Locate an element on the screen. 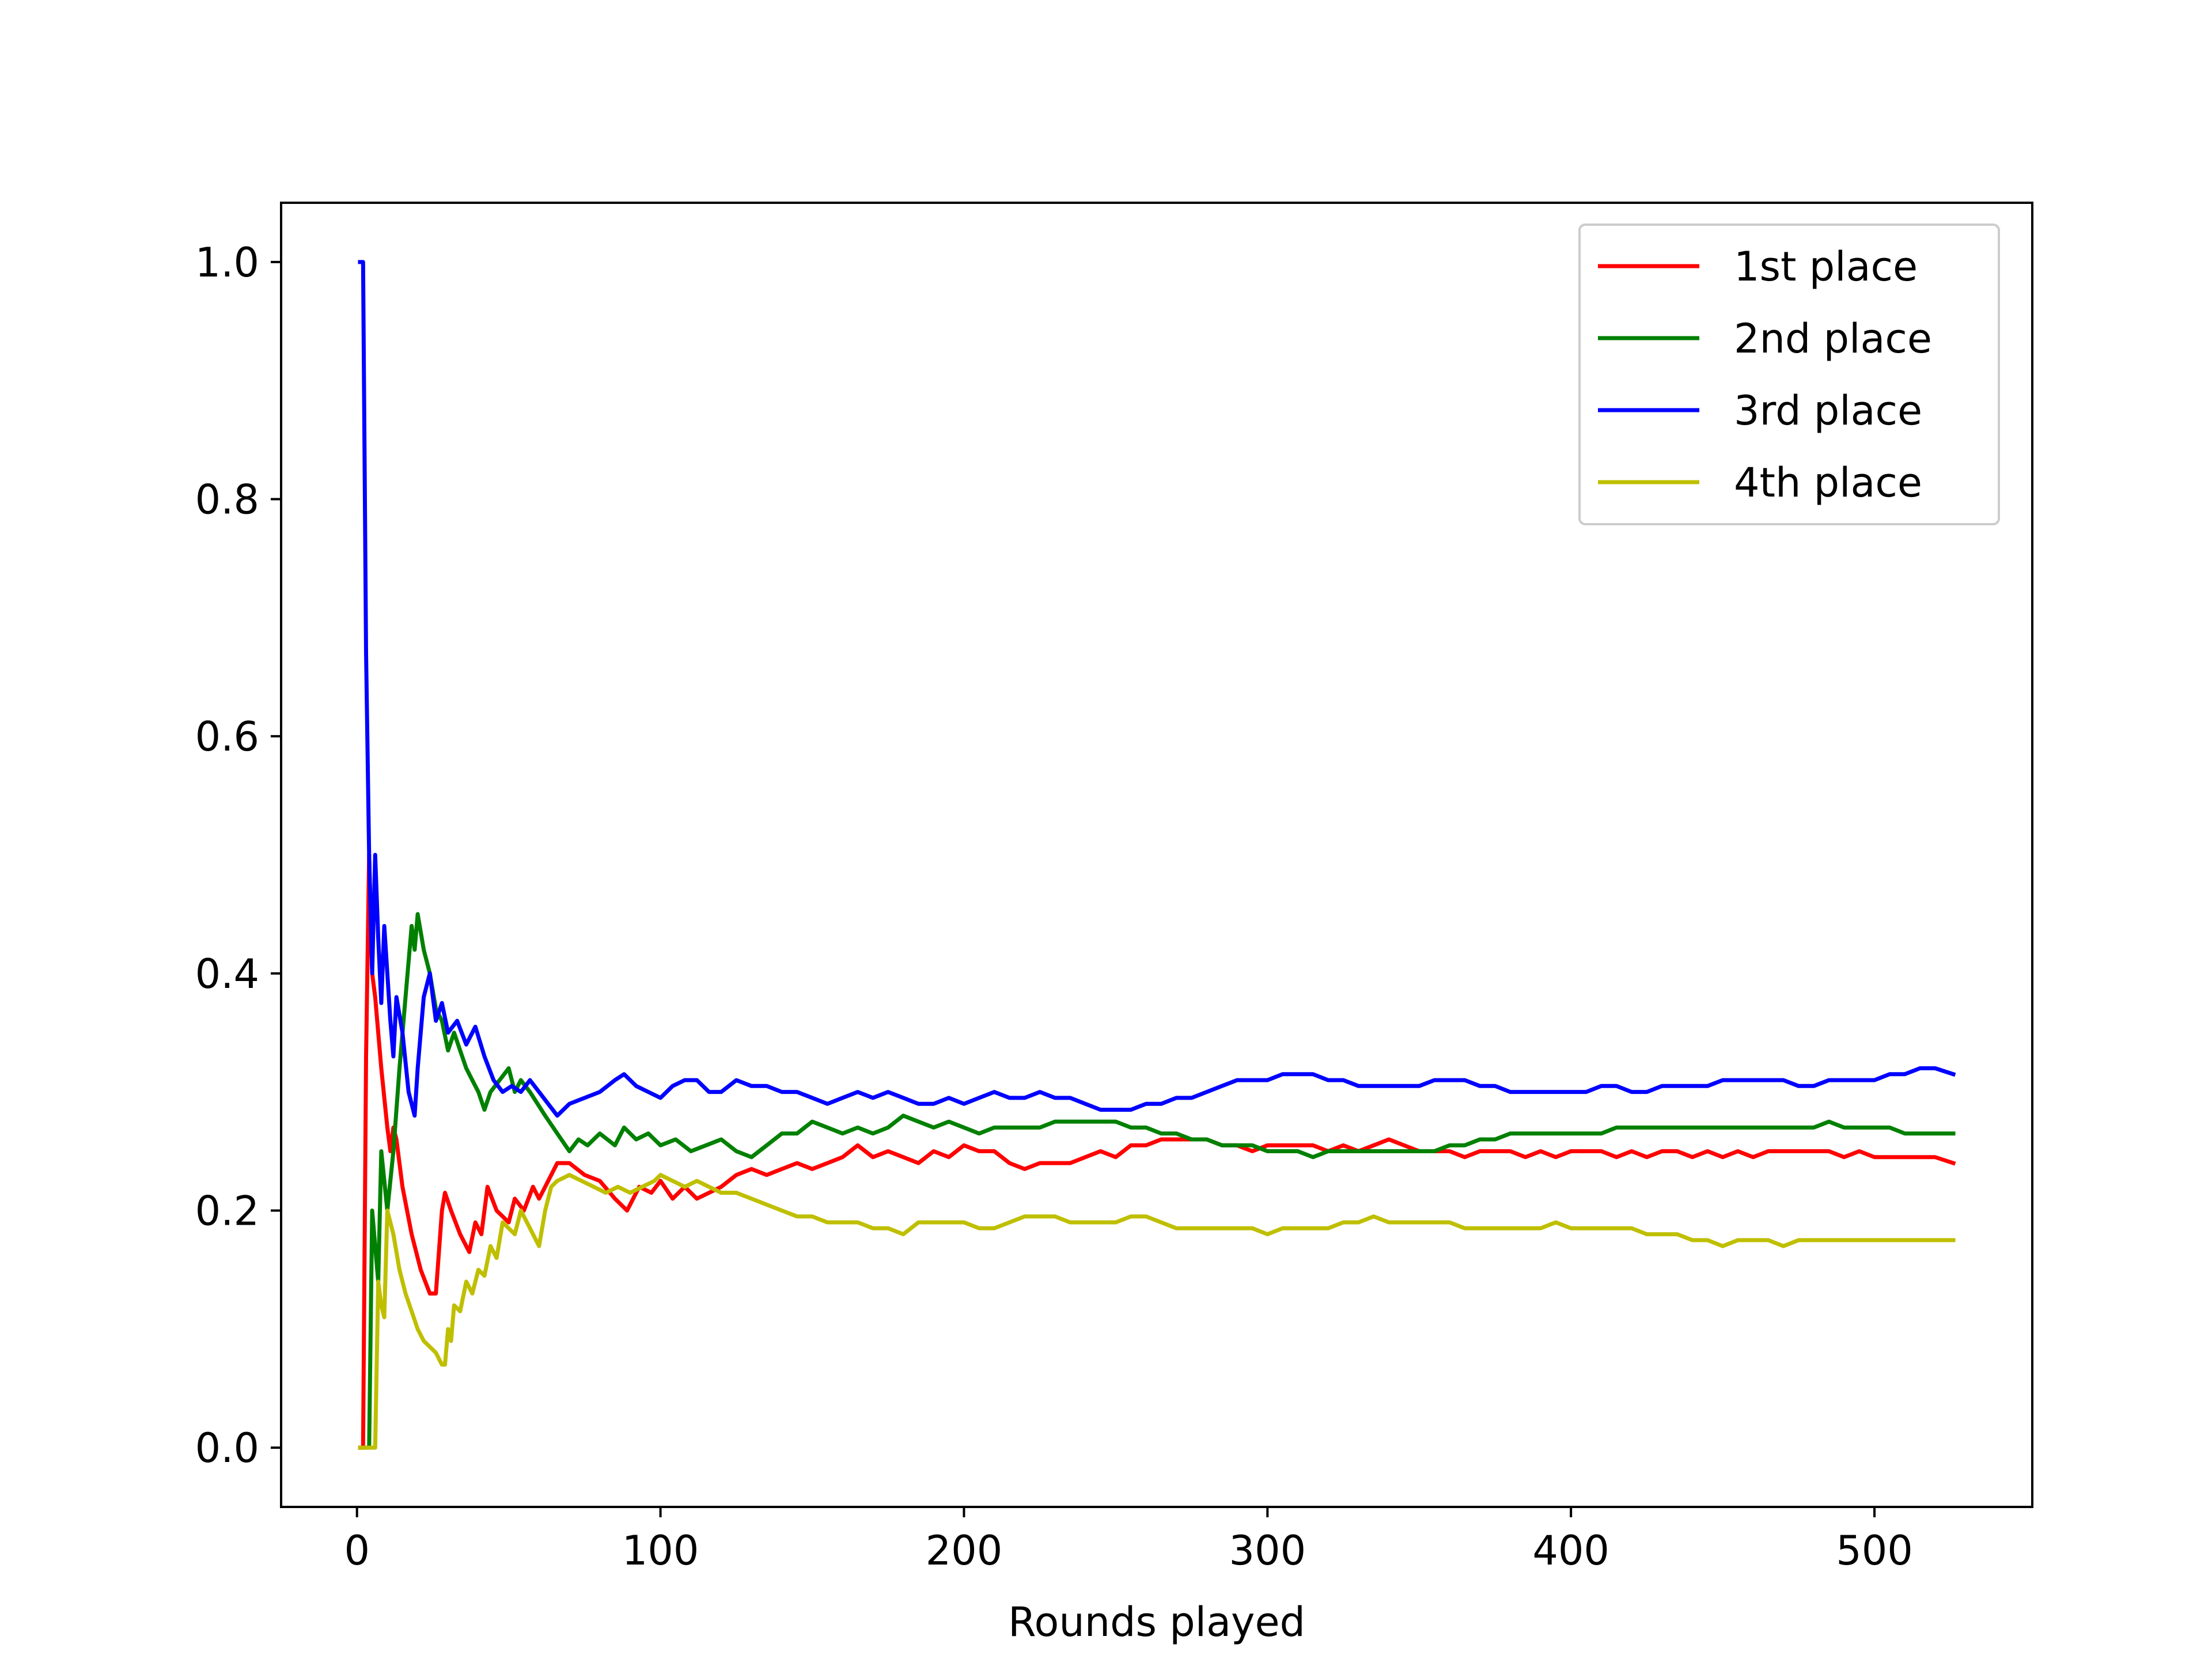  y-tick-label: 0.6 is located at coordinates (227, 736).